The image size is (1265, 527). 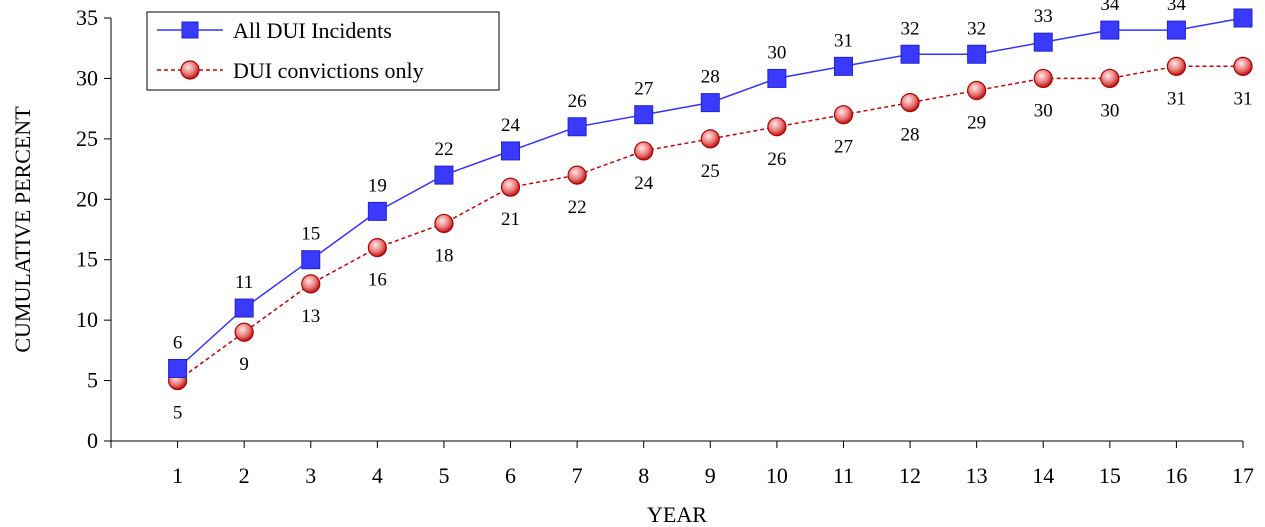 What do you see at coordinates (777, 475) in the screenshot?
I see `x-tick-label: 10` at bounding box center [777, 475].